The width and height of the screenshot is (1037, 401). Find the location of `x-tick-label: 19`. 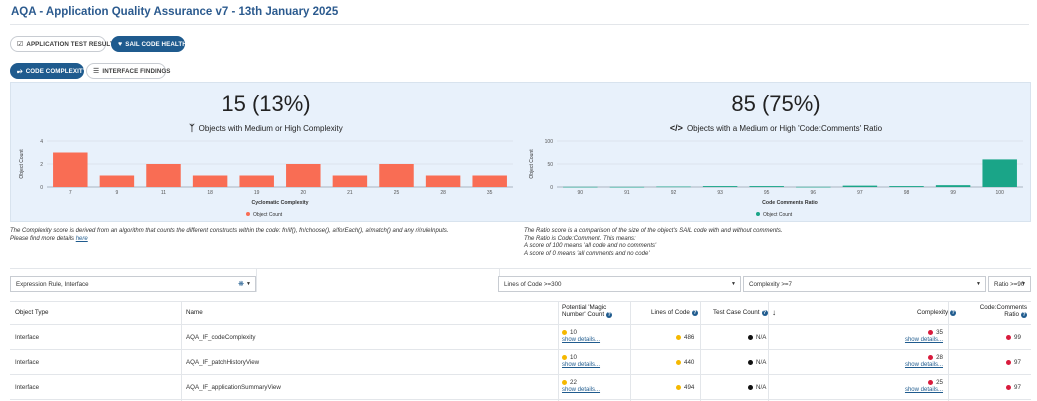

x-tick-label: 19 is located at coordinates (257, 193).